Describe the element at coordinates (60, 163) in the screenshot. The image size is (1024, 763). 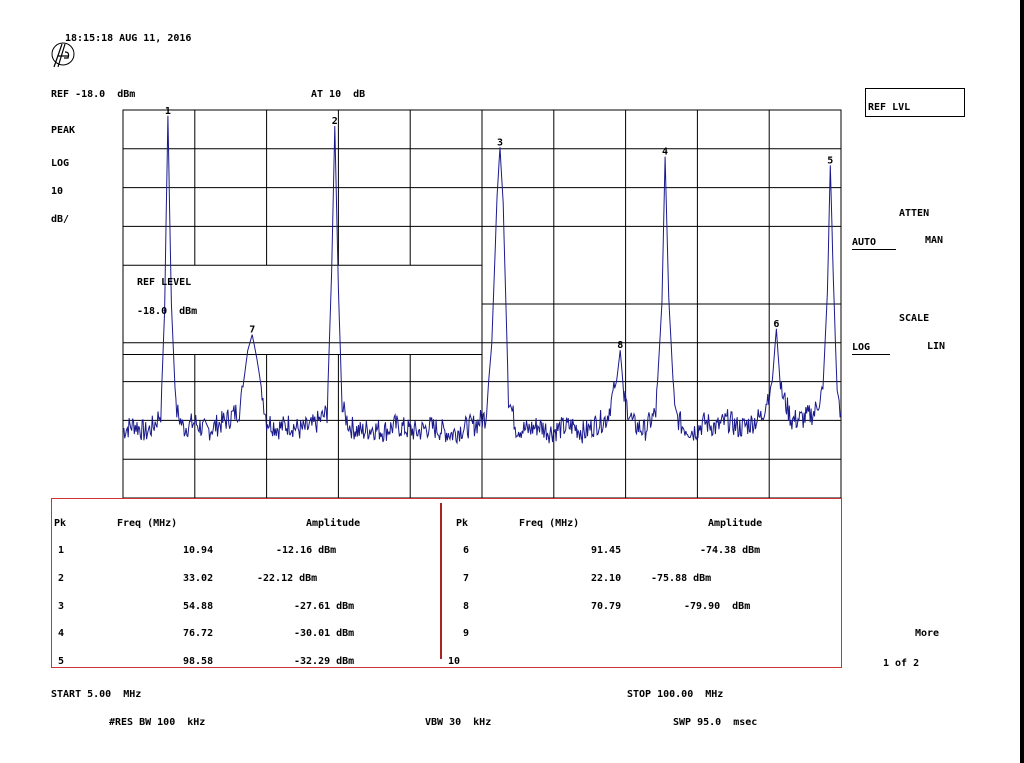
I see `scale-type-label: LOG` at that location.